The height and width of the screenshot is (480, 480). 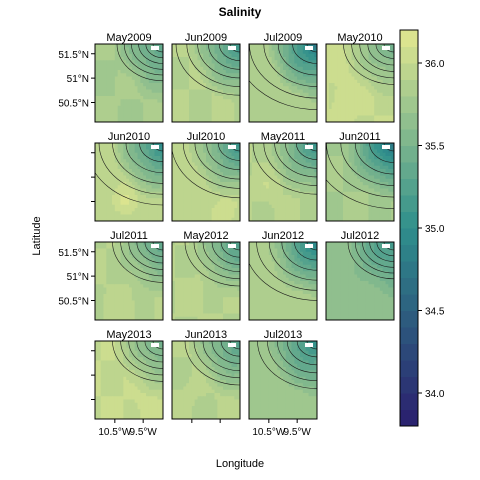 What do you see at coordinates (232, 147) in the screenshot?
I see `land-mask` at bounding box center [232, 147].